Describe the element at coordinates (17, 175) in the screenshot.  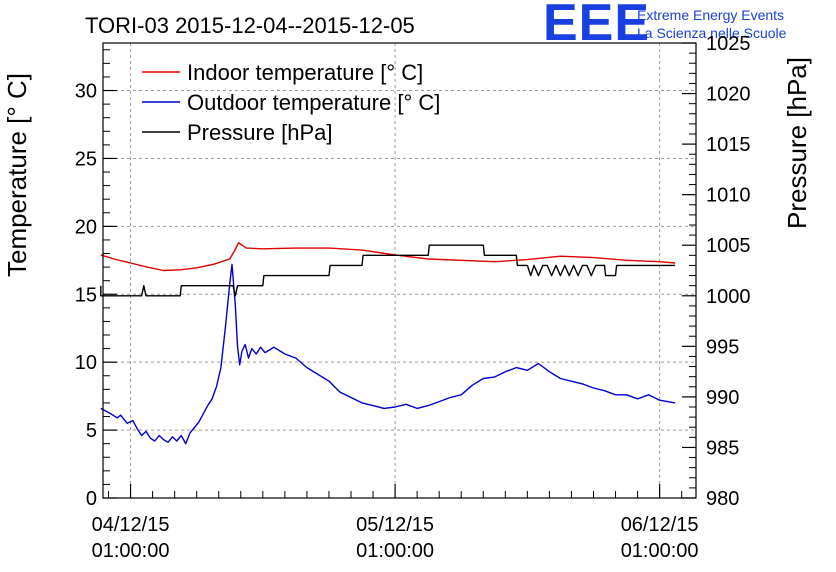
I see `y-left-label: Temperature [° C]` at that location.